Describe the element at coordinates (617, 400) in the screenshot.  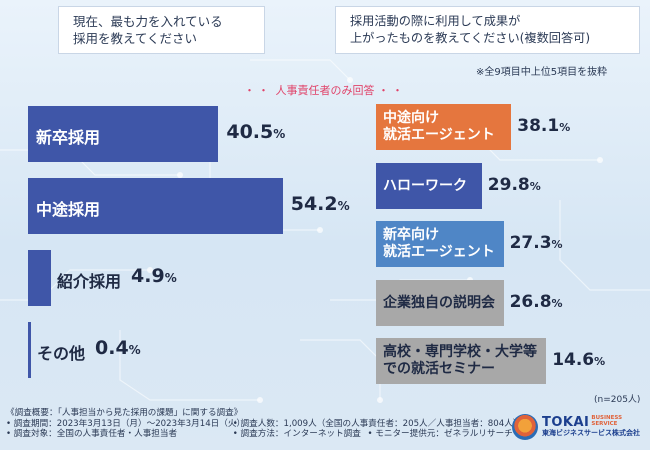
I see `sample-size-note: (n=205人)` at that location.